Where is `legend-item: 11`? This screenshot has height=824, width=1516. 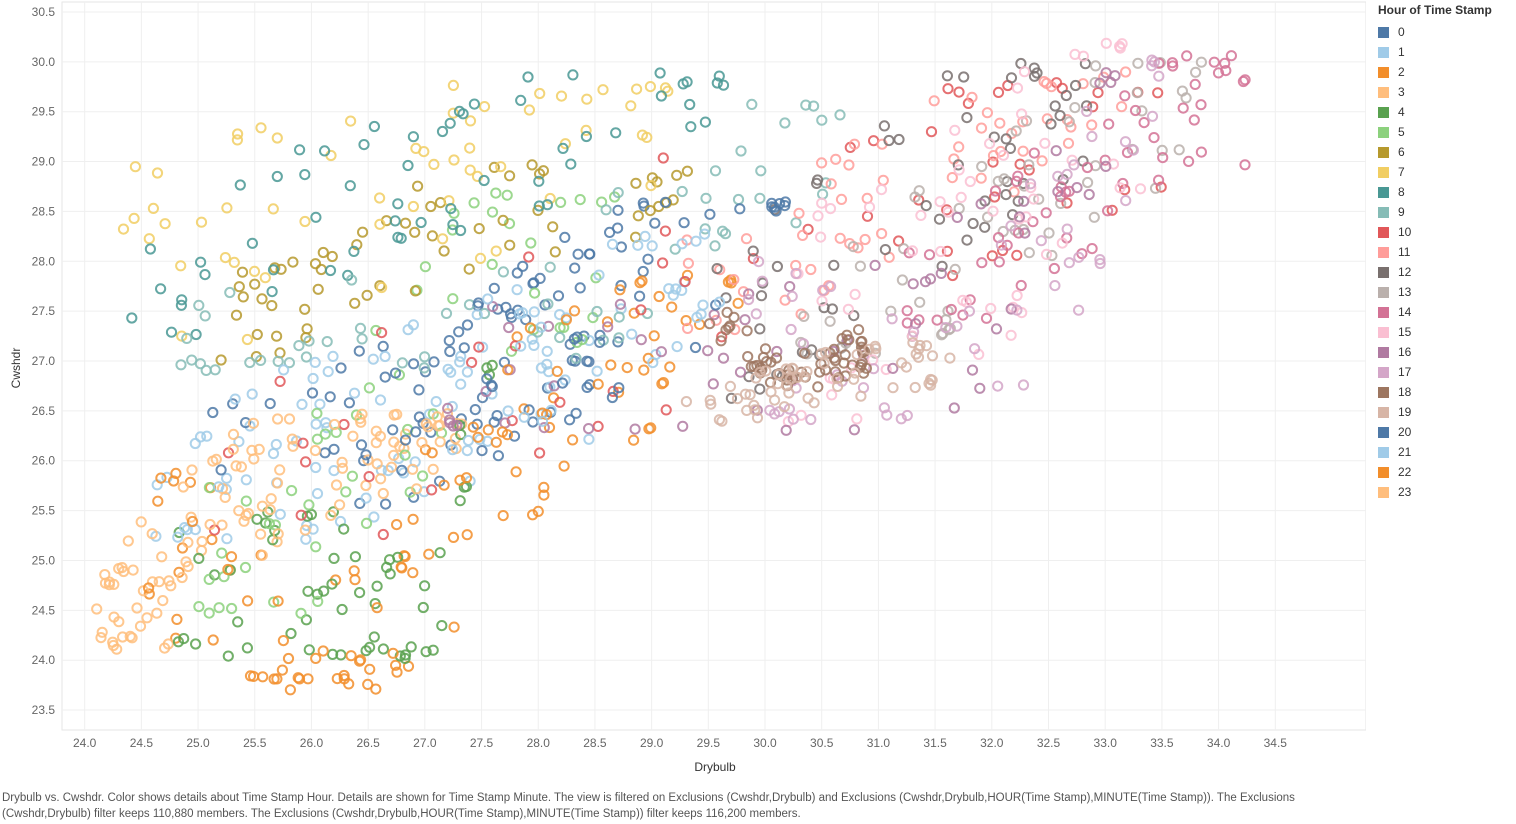 legend-item: 11 is located at coordinates (1447, 252).